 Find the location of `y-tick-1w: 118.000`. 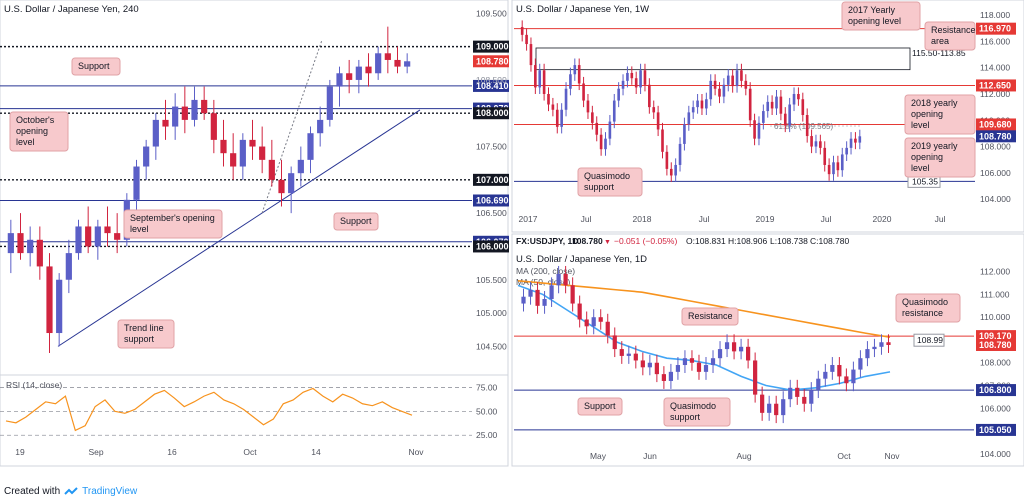

y-tick-1w: 118.000 is located at coordinates (995, 15).